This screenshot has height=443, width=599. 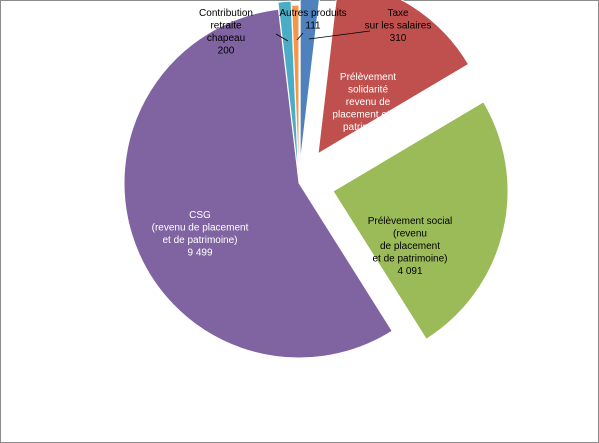 I want to click on slice-value-label: 310, so click(x=398, y=38).